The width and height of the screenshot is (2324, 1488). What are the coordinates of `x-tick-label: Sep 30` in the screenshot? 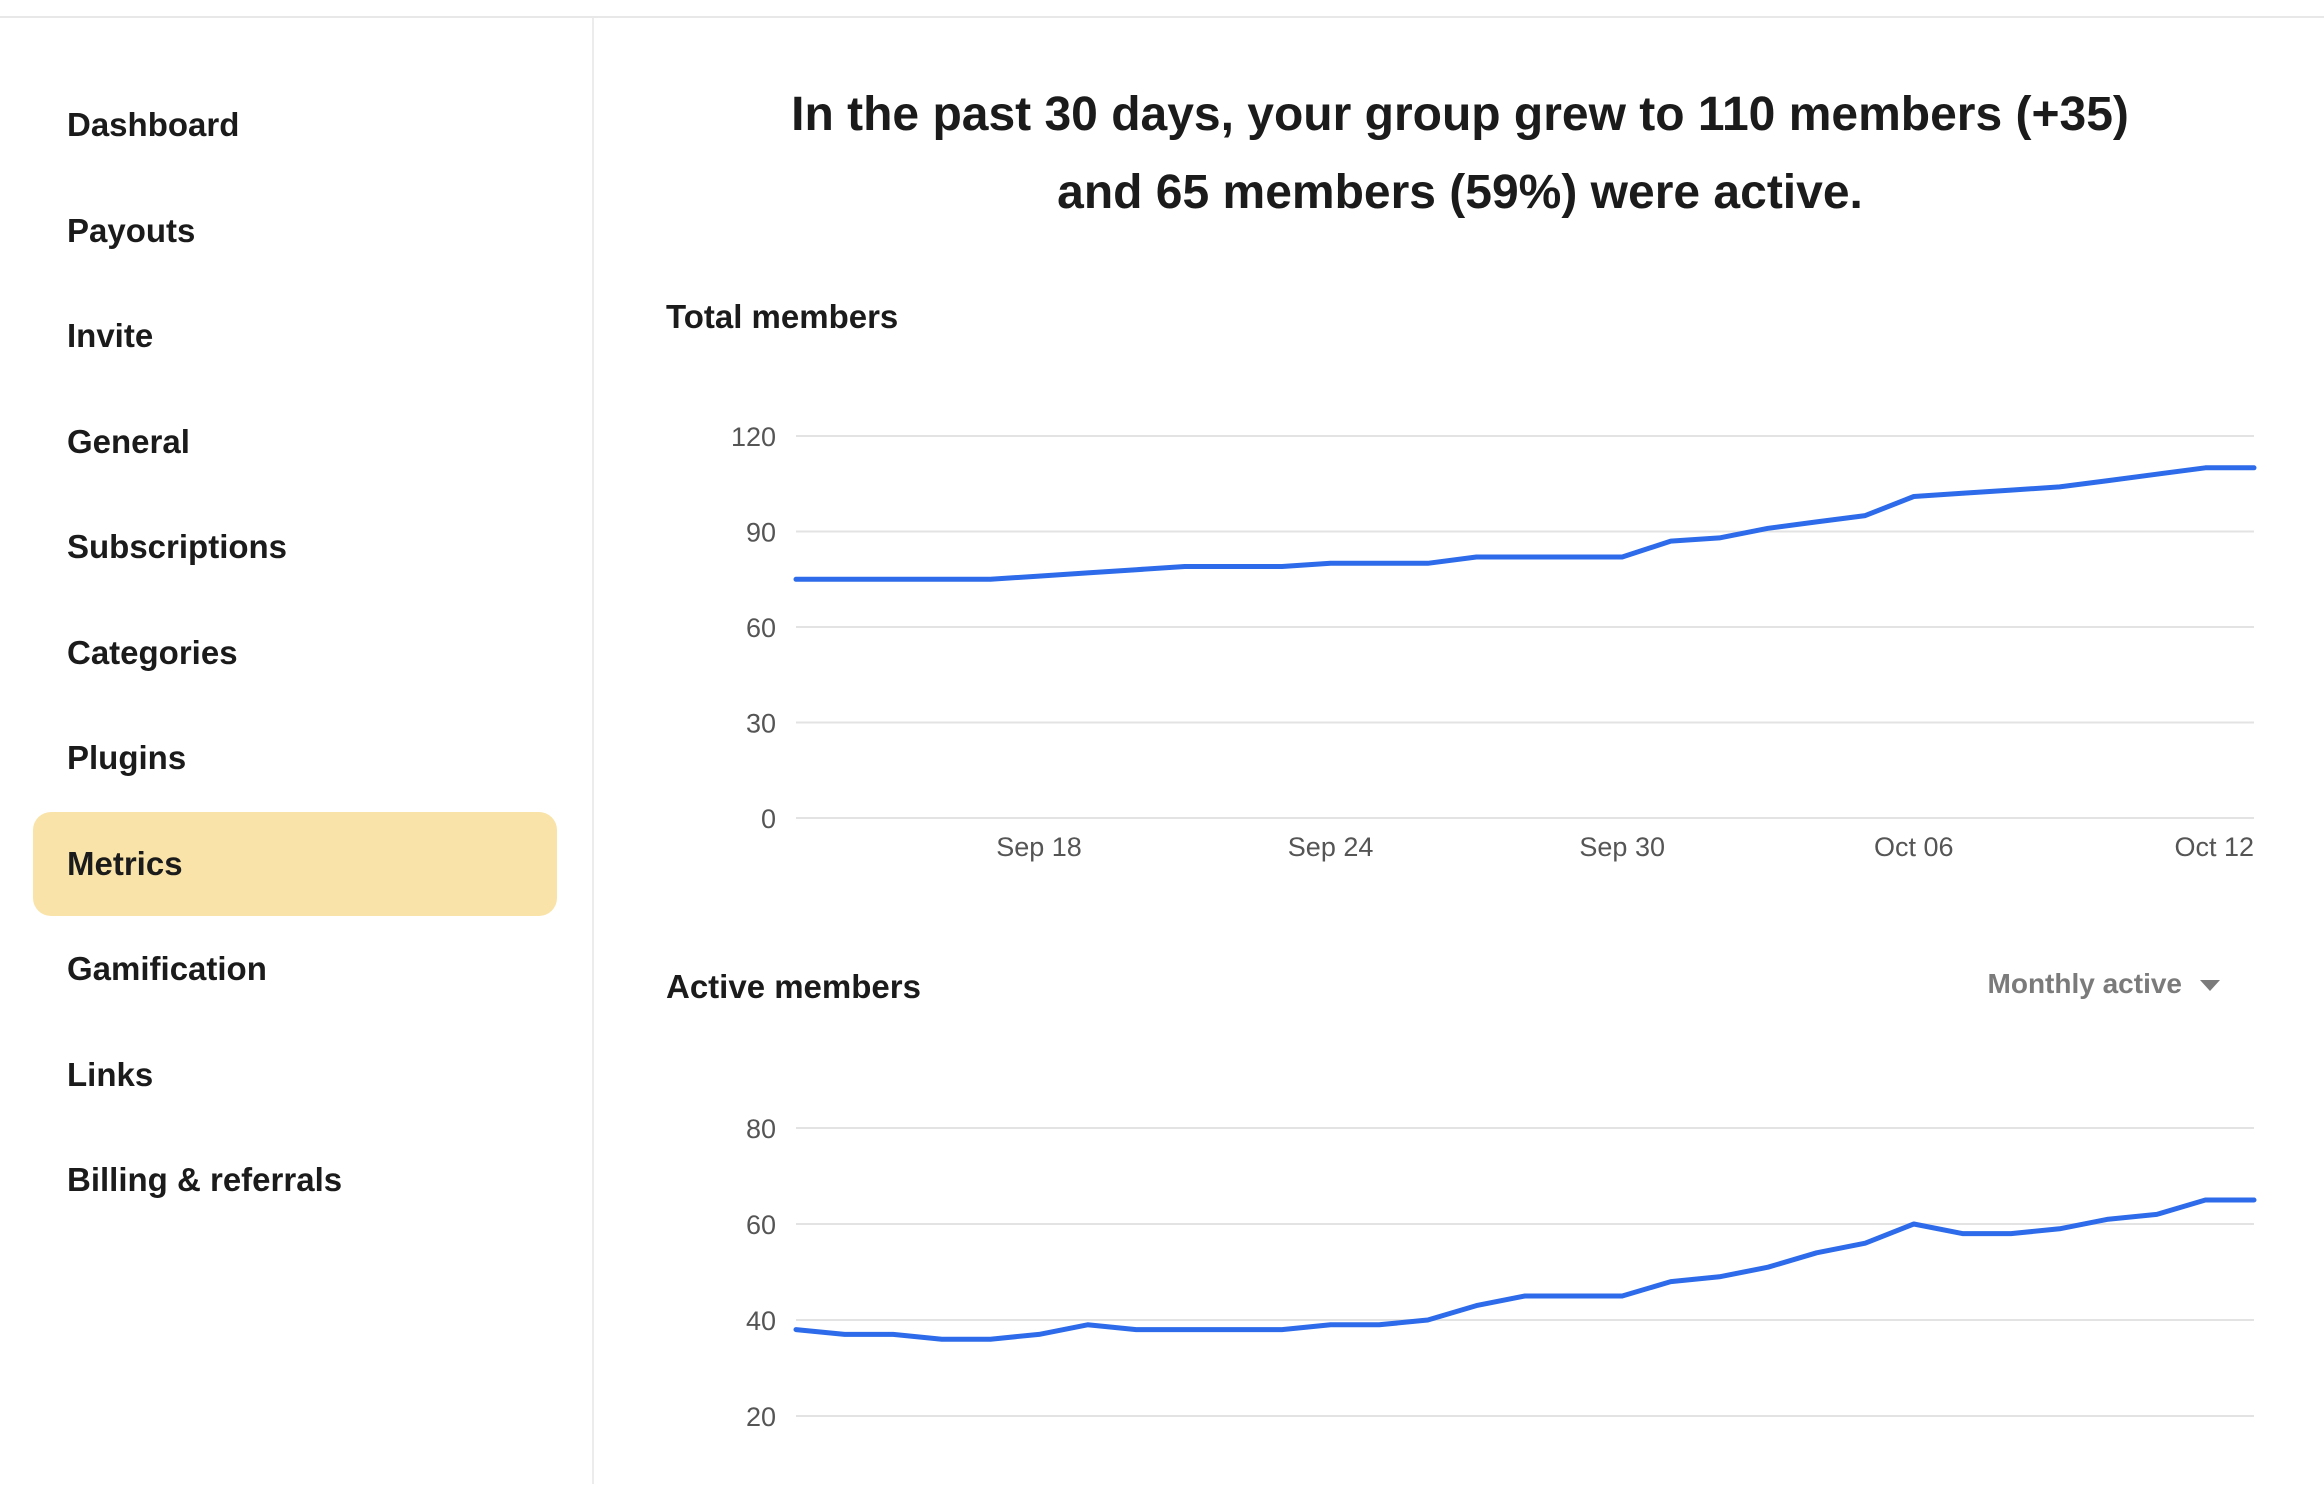 It's located at (1622, 847).